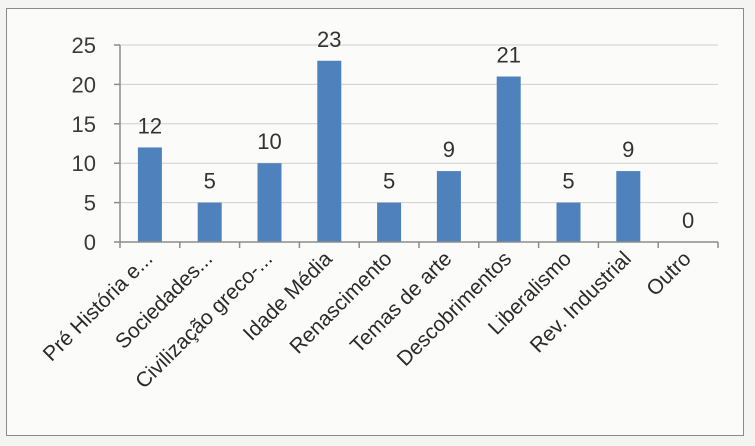  Describe the element at coordinates (84, 163) in the screenshot. I see `y-tick-label: 10` at that location.